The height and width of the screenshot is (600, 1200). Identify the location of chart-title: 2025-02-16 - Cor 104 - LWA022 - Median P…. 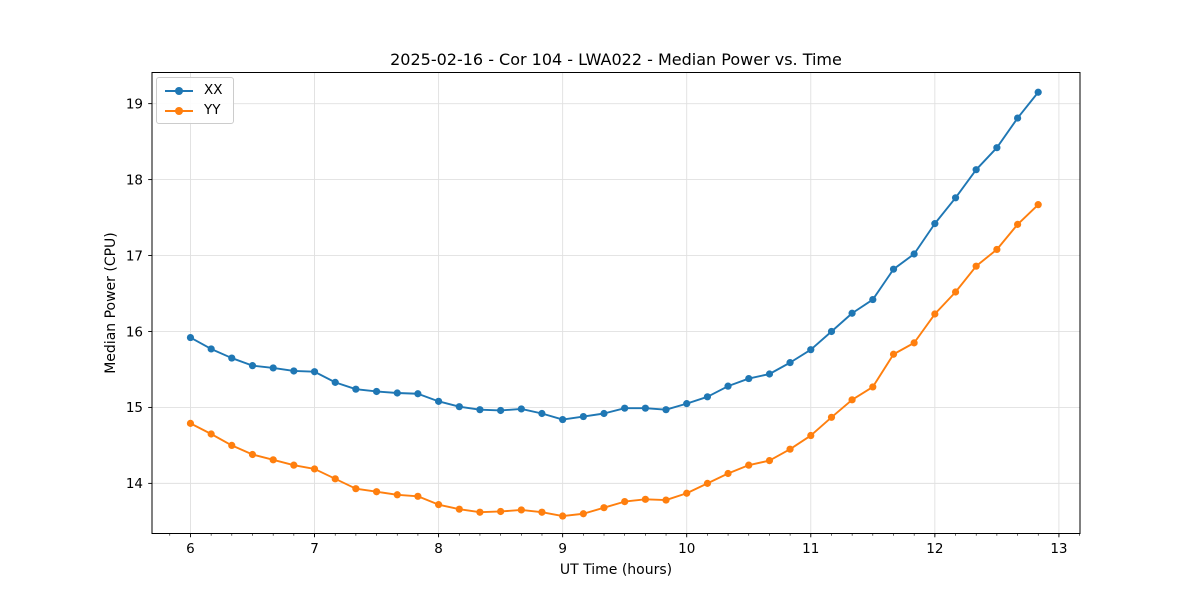
(616, 59).